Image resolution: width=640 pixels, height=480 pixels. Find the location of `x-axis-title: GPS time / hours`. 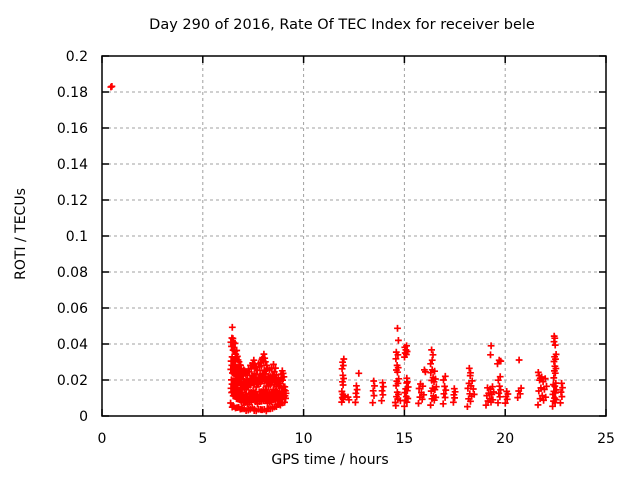

x-axis-title: GPS time / hours is located at coordinates (330, 460).